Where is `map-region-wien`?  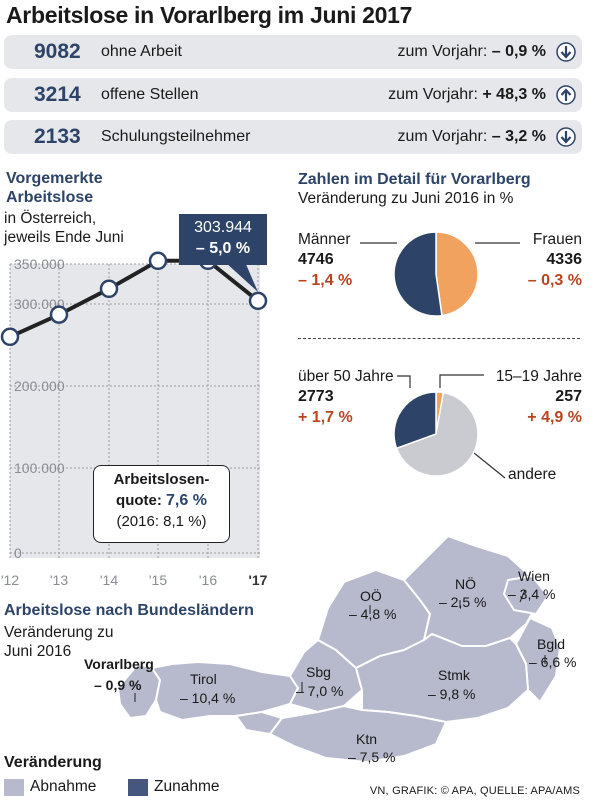
map-region-wien is located at coordinates (526, 595).